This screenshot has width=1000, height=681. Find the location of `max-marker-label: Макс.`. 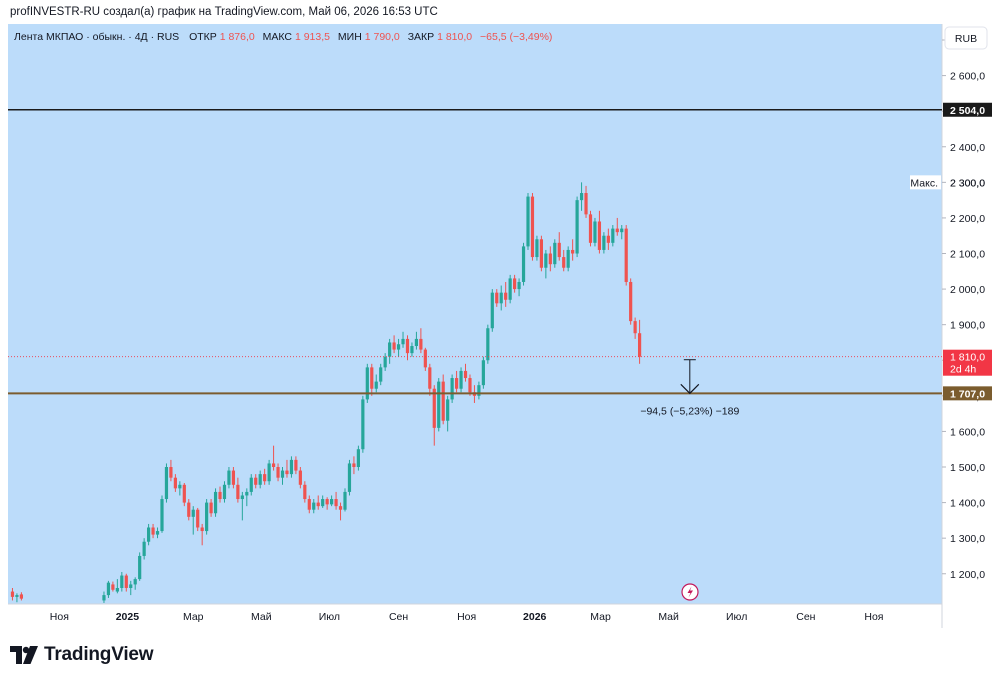

max-marker-label: Макс. is located at coordinates (924, 183).